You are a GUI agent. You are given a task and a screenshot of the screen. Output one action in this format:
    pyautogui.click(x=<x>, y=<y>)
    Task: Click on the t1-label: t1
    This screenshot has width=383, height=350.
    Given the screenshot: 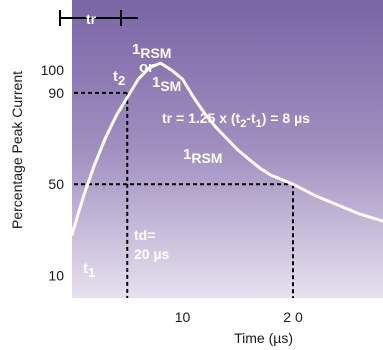 What is the action you would take?
    pyautogui.click(x=89, y=270)
    